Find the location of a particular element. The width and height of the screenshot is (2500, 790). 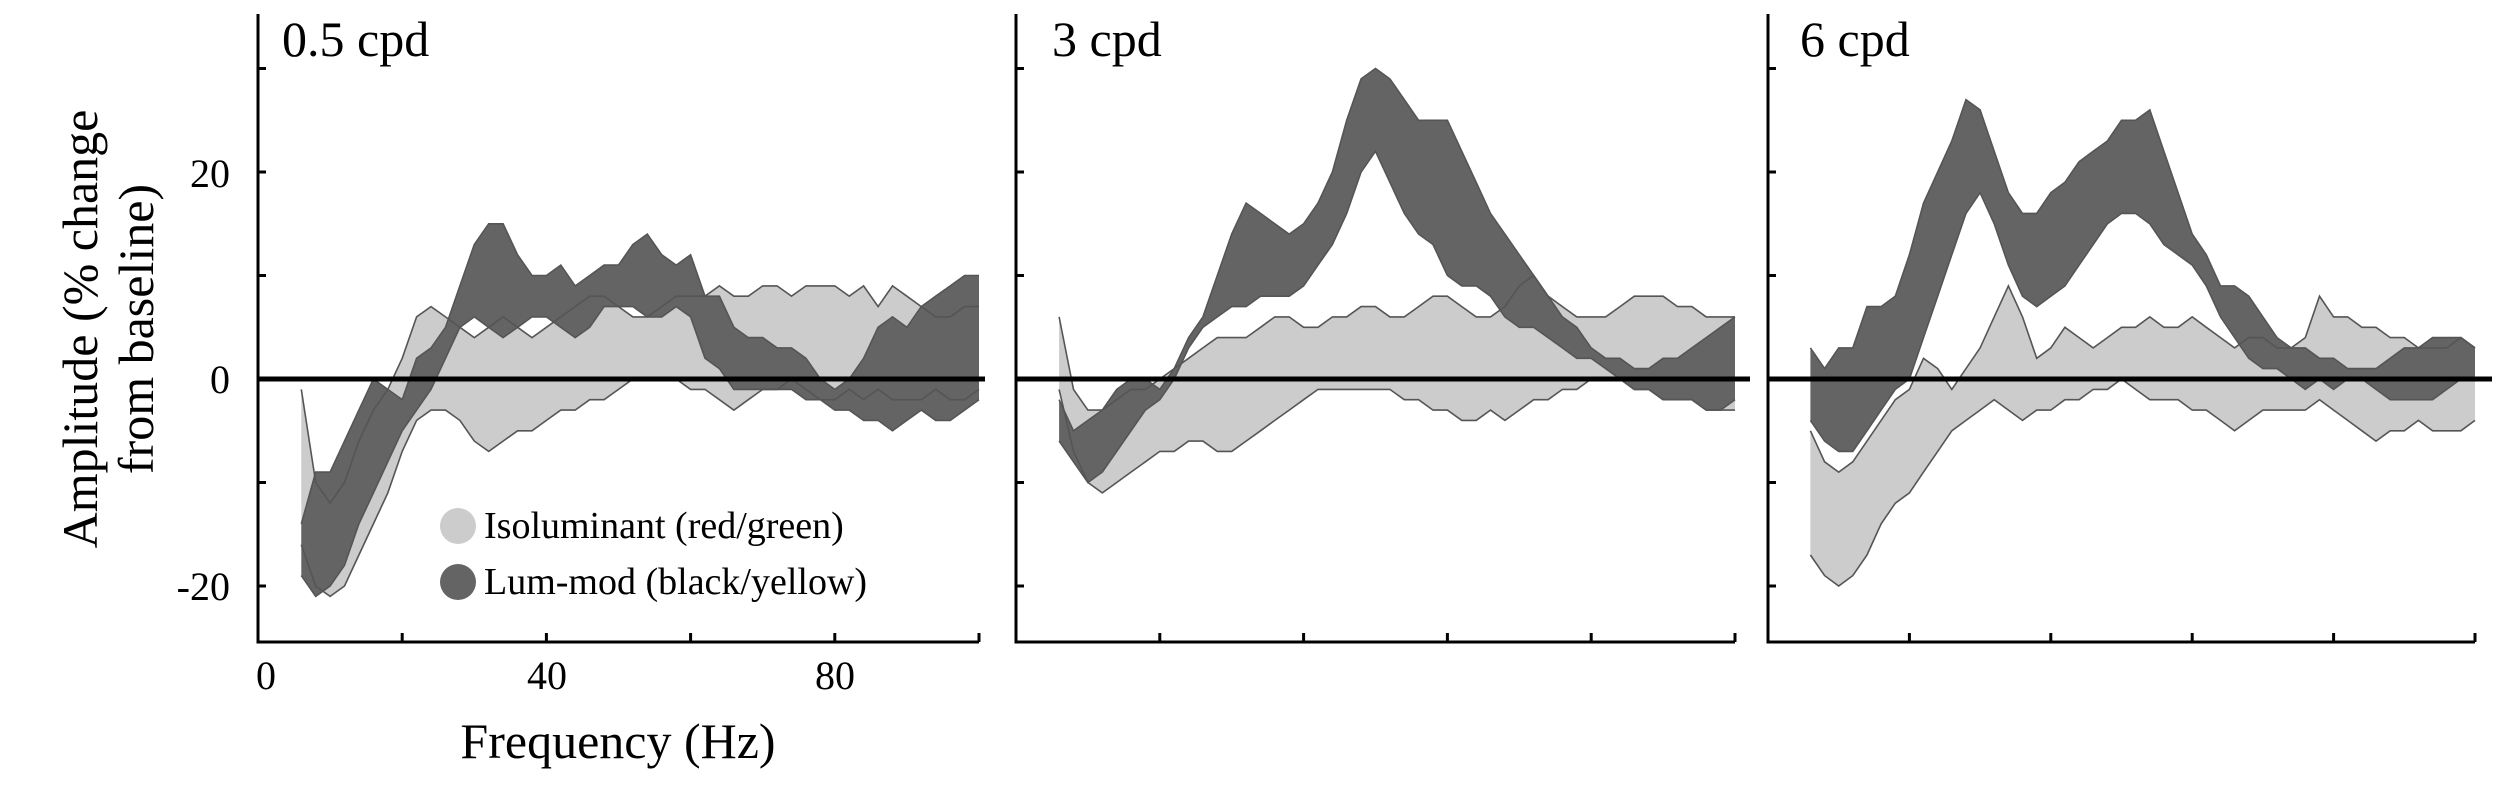

y-axis-label-line1: Amplitude (% change is located at coordinates (80, 329).